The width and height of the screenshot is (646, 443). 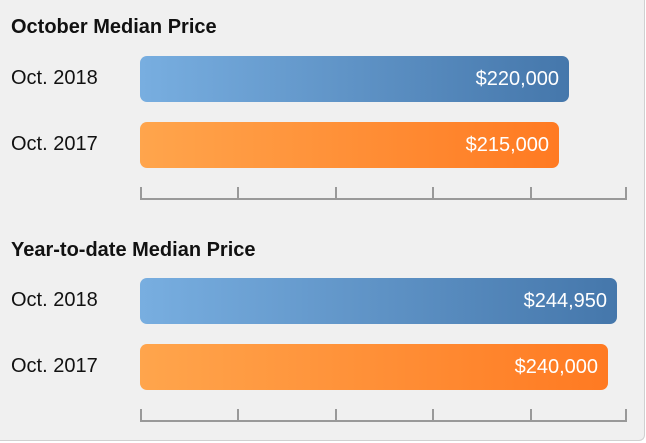 I want to click on bar-value-label: $244,950, so click(x=565, y=301).